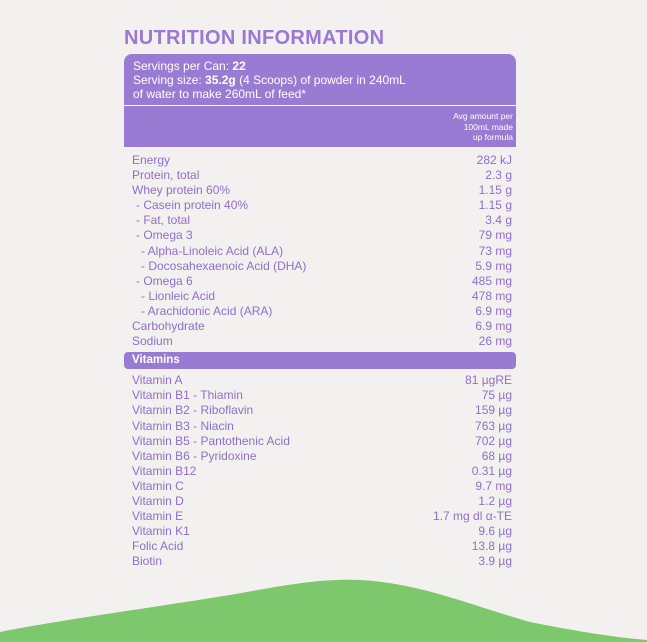  Describe the element at coordinates (483, 116) in the screenshot. I see `avg-line-1: Avg amount per` at that location.